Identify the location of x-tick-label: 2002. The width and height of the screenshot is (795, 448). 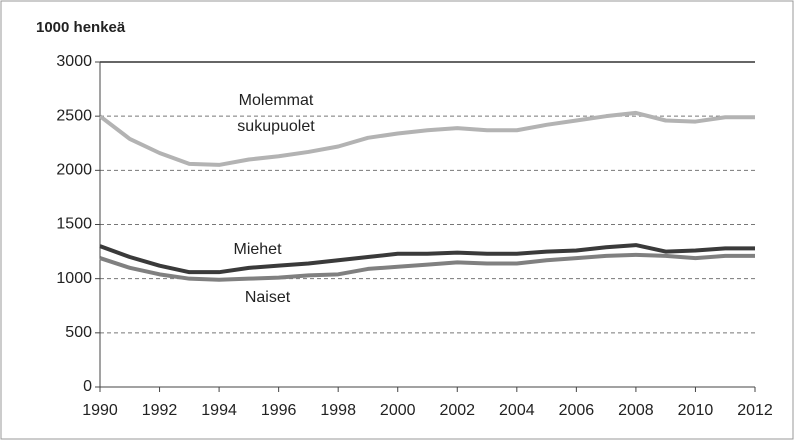
(457, 410).